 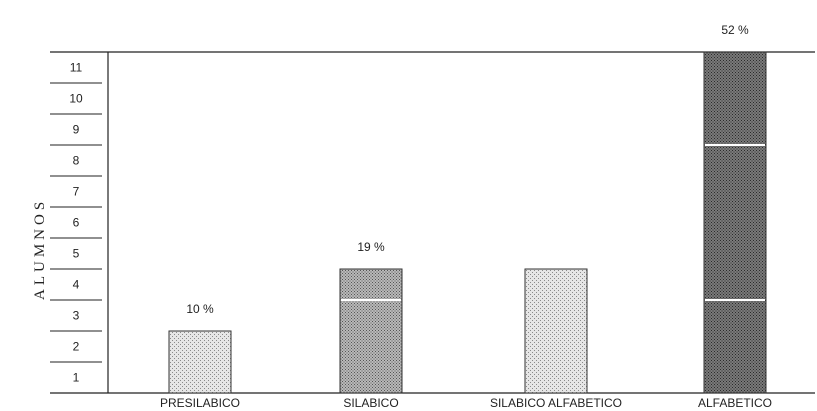 I want to click on y-tick-label: 8, so click(x=76, y=161).